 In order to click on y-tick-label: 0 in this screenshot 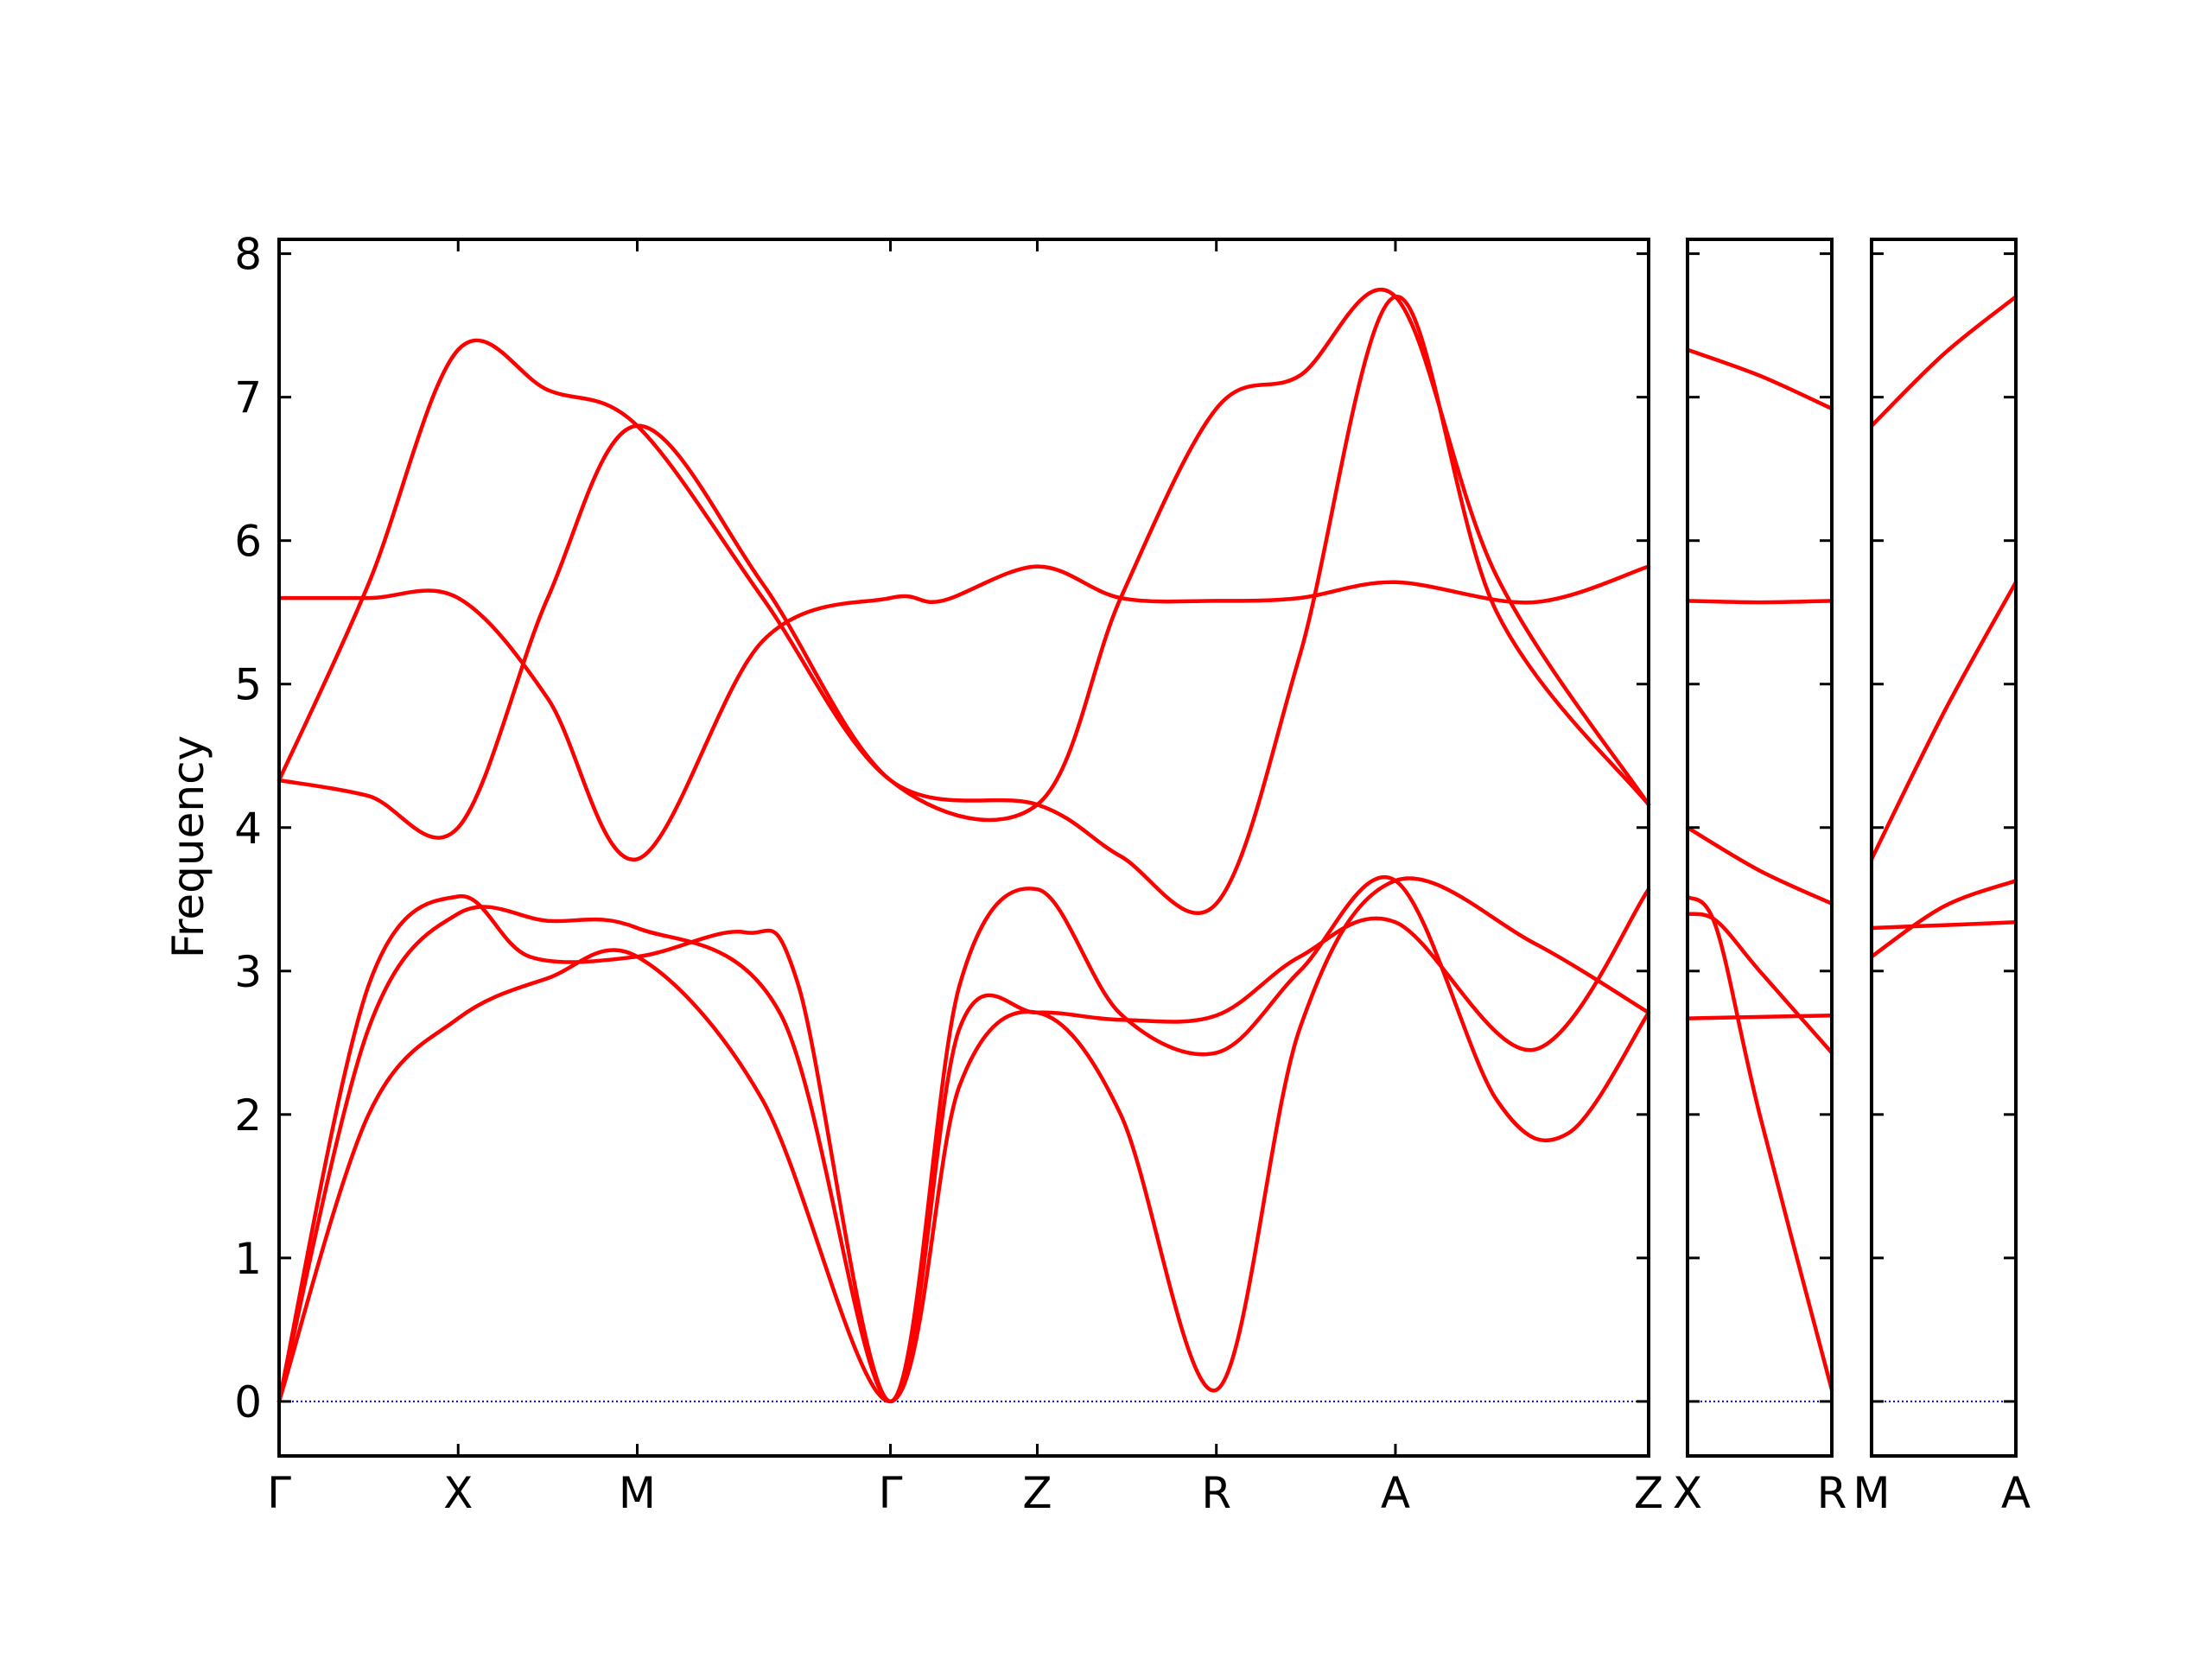, I will do `click(248, 1402)`.